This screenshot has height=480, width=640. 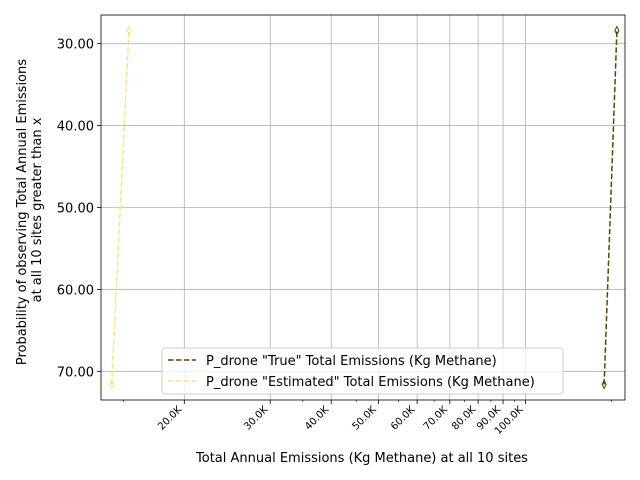 What do you see at coordinates (75, 45) in the screenshot?
I see `y-tick-label: 30.00` at bounding box center [75, 45].